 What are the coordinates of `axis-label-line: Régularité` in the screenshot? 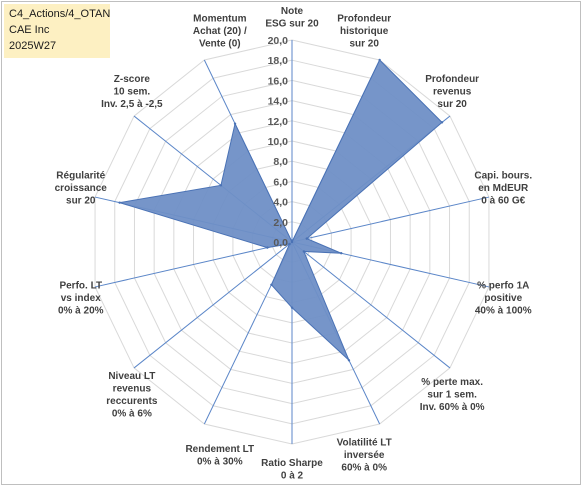 It's located at (80, 175).